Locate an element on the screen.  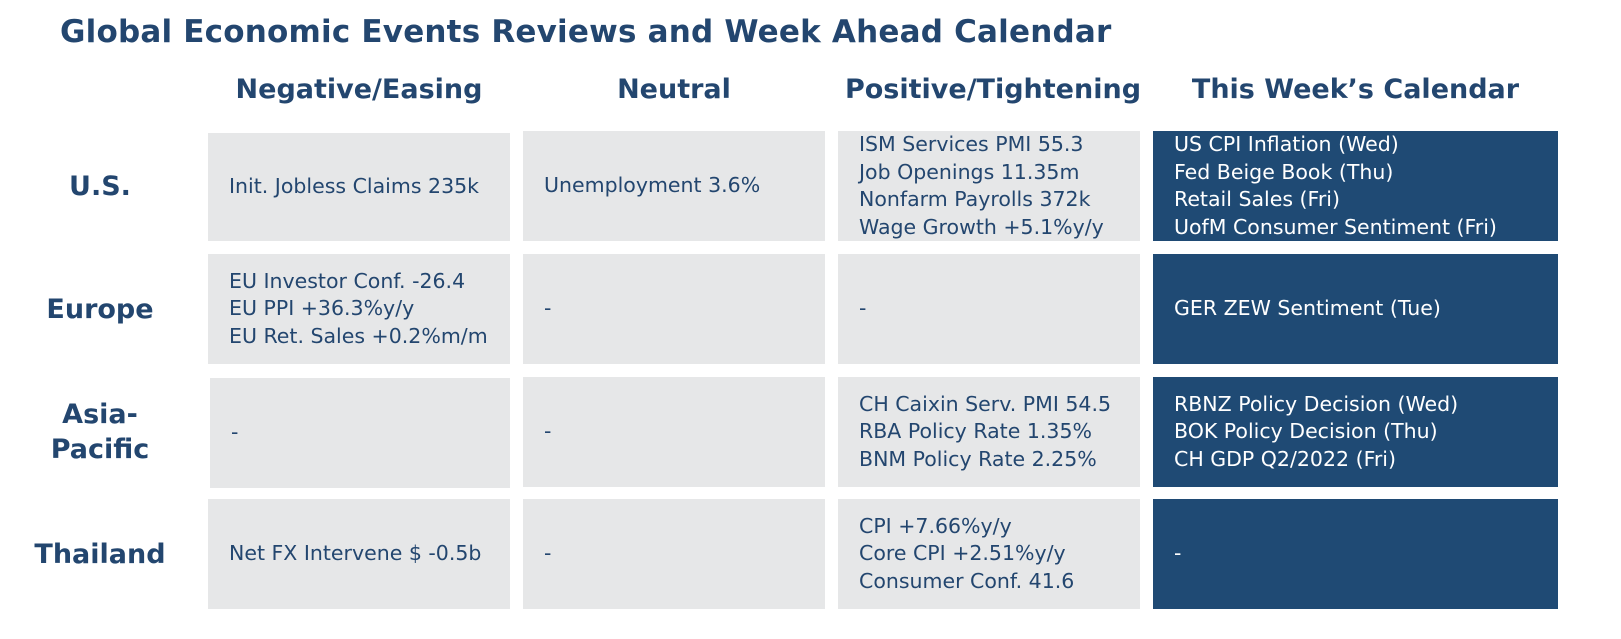
cell-line: CH GDP Q2/2022 (Fri) is located at coordinates (1285, 458).